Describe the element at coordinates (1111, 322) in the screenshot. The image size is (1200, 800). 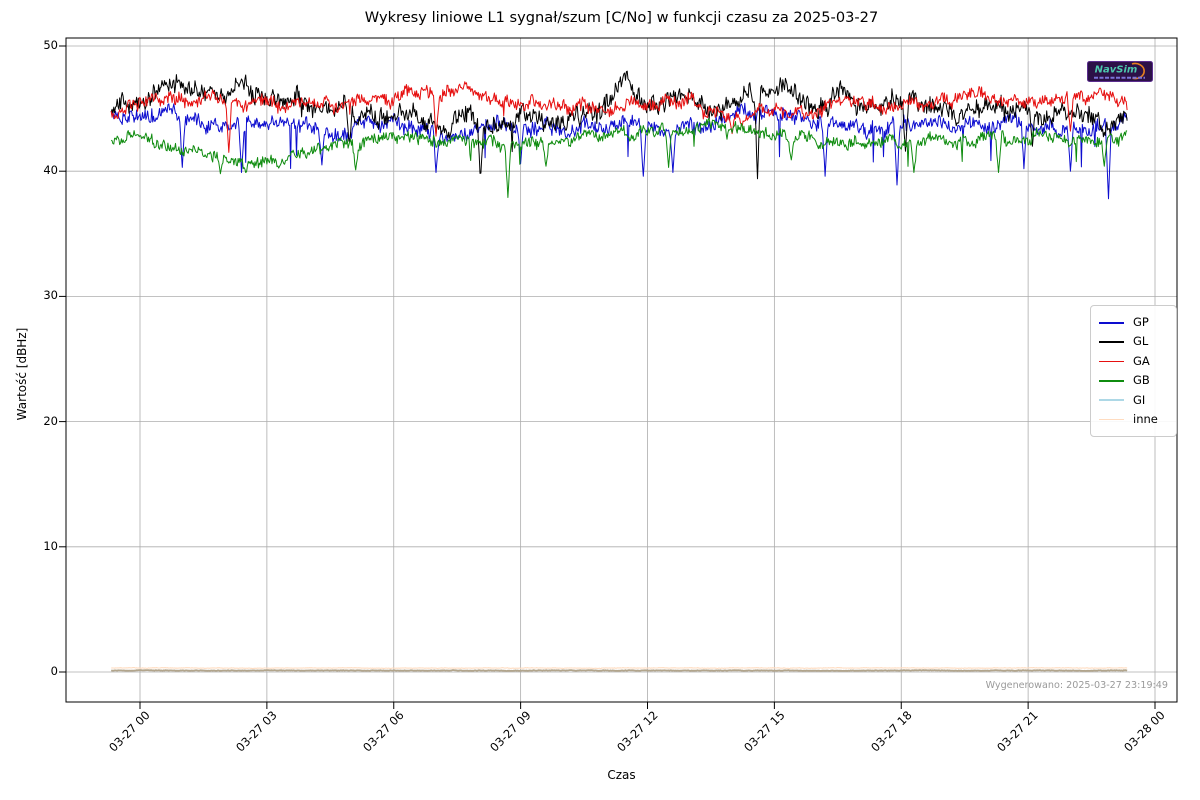
I see `legend-line-gp` at that location.